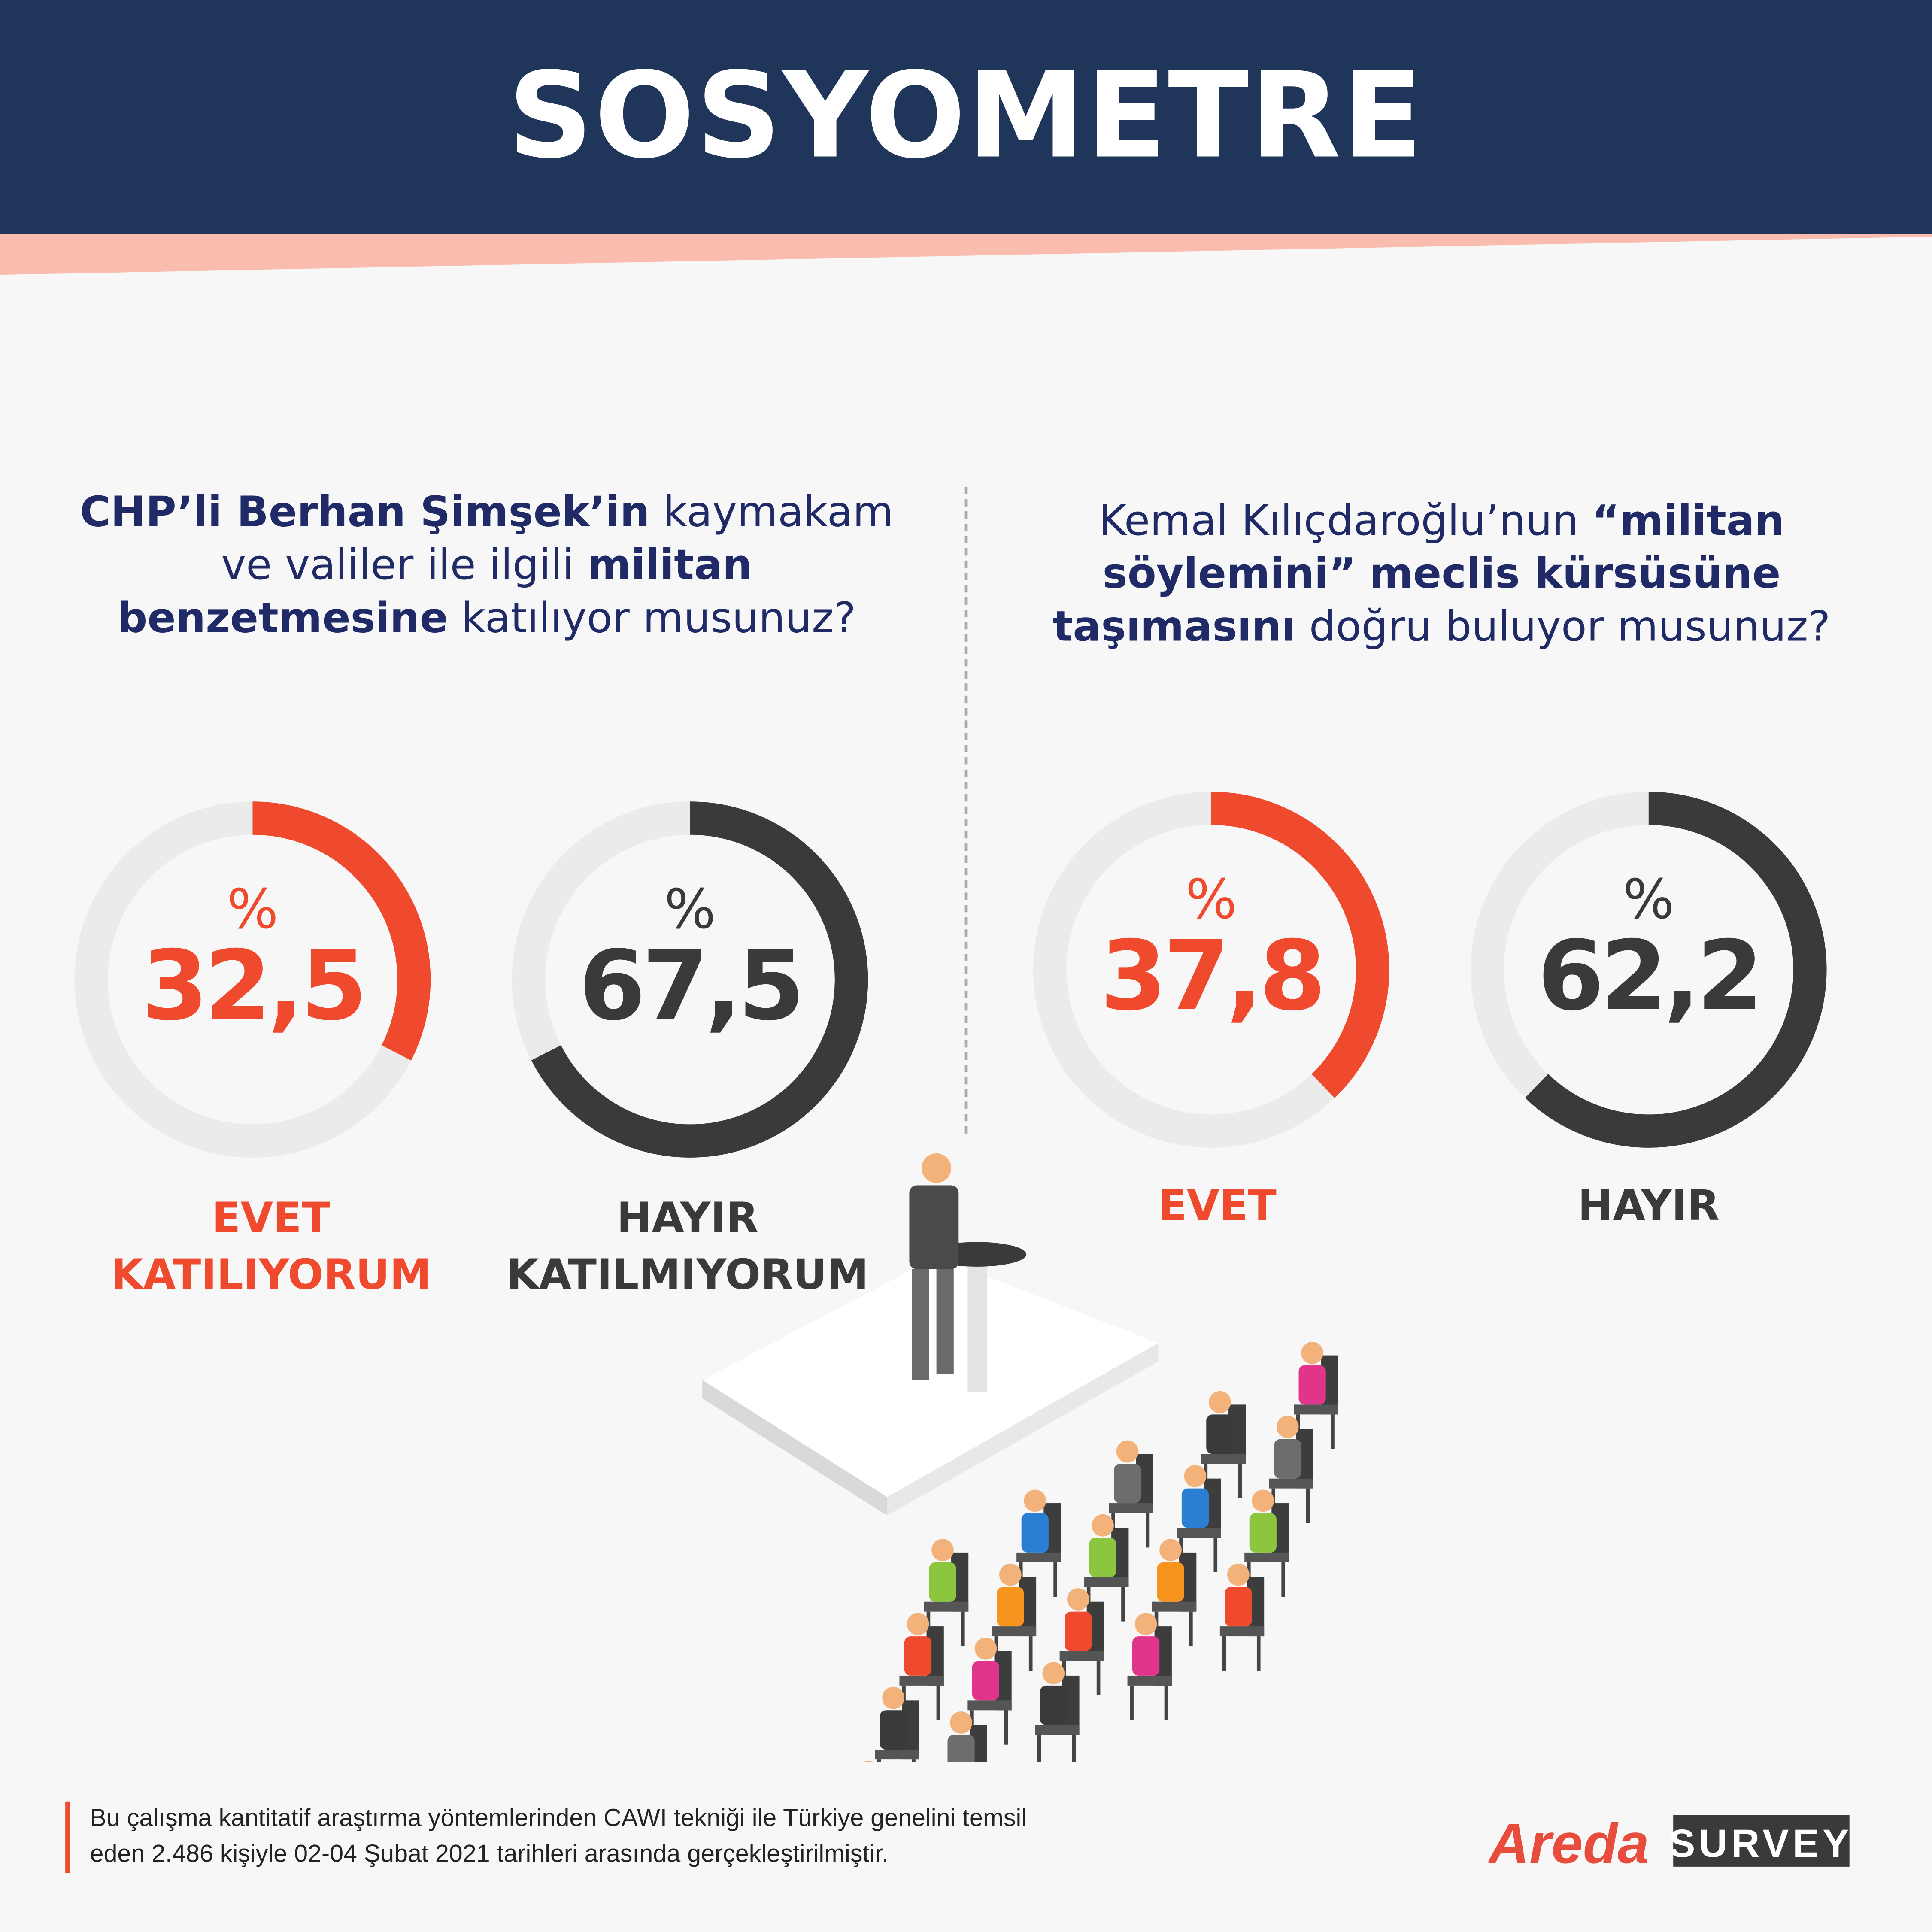 The width and height of the screenshot is (1932, 1932). I want to click on answer-label-q1-hayir: HAYIR KATILMIYORUM, so click(687, 1247).